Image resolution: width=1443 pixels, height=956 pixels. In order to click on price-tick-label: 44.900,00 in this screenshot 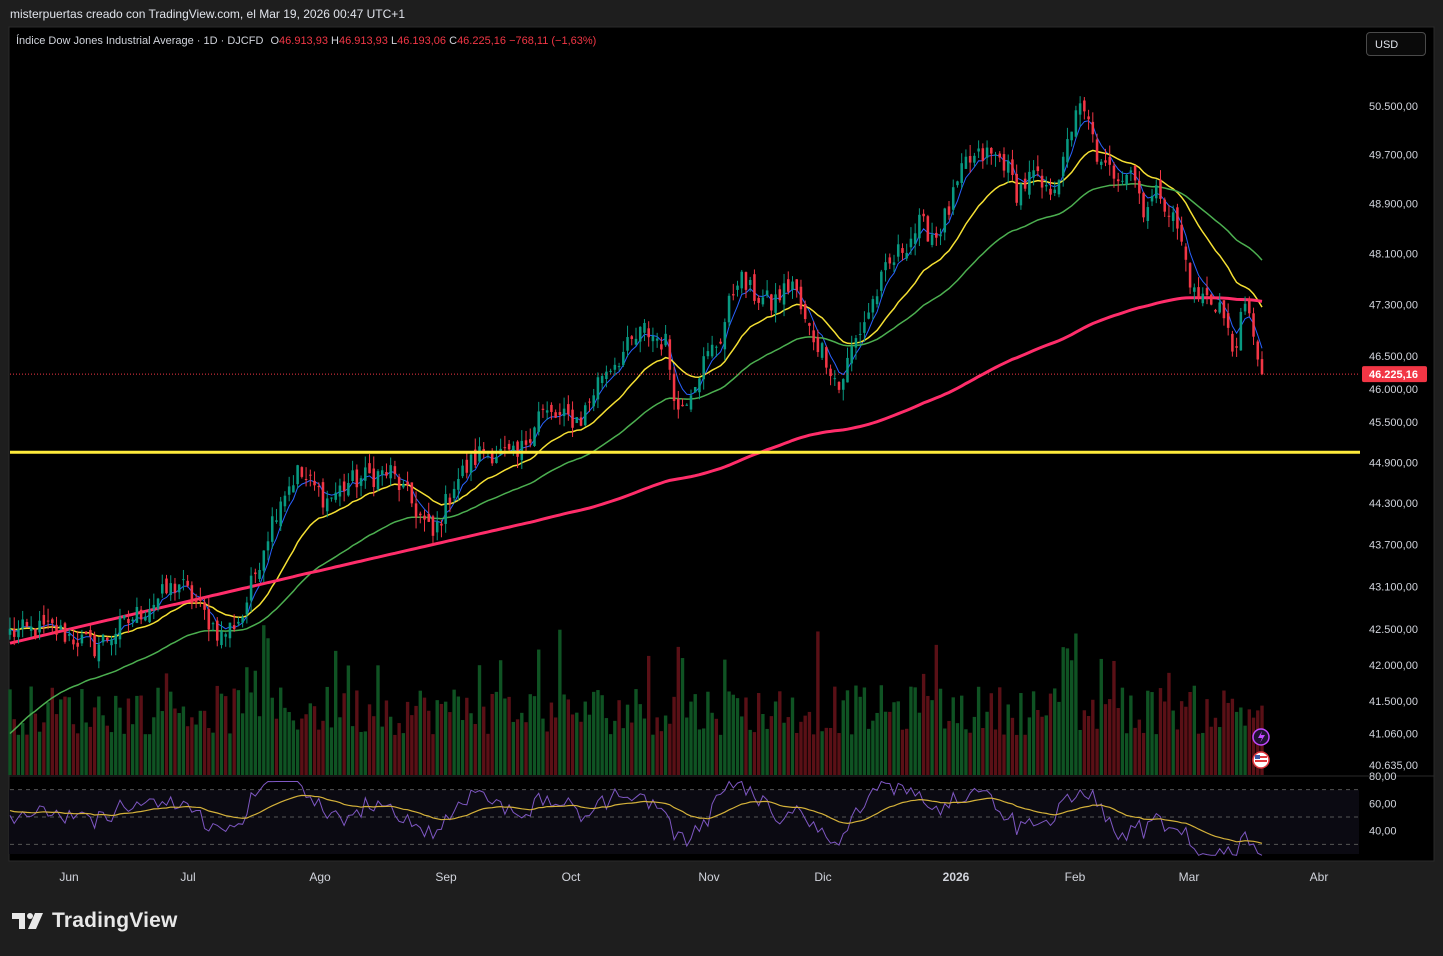, I will do `click(1393, 463)`.